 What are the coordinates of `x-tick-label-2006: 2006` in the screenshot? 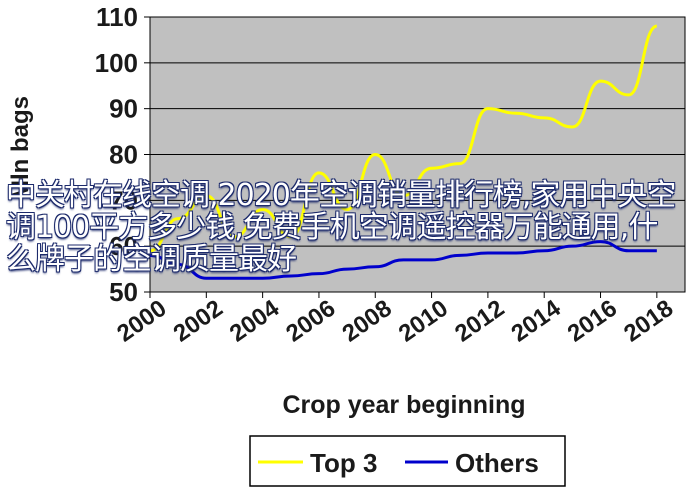 It's located at (310, 321).